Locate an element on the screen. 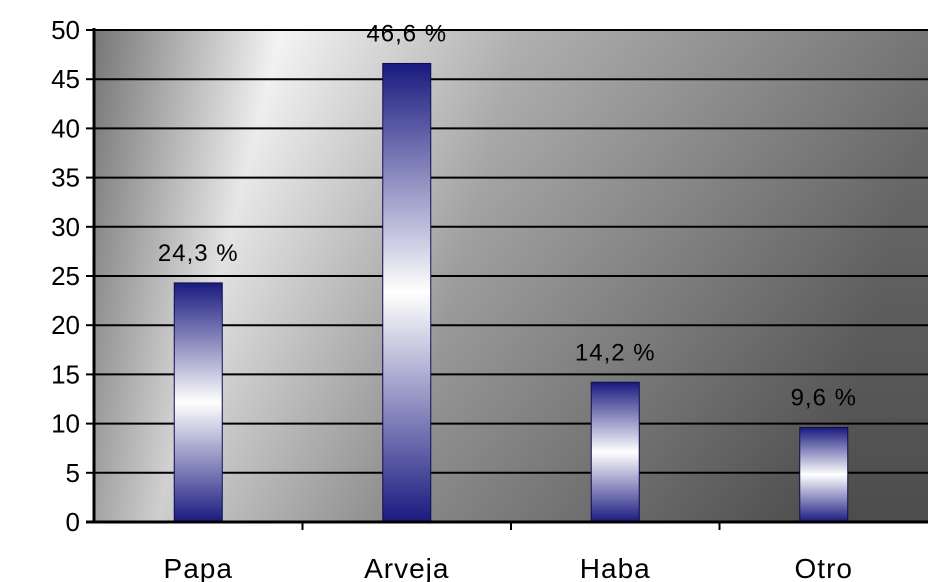 This screenshot has width=928, height=582. x-category-label: Haba is located at coordinates (615, 567).